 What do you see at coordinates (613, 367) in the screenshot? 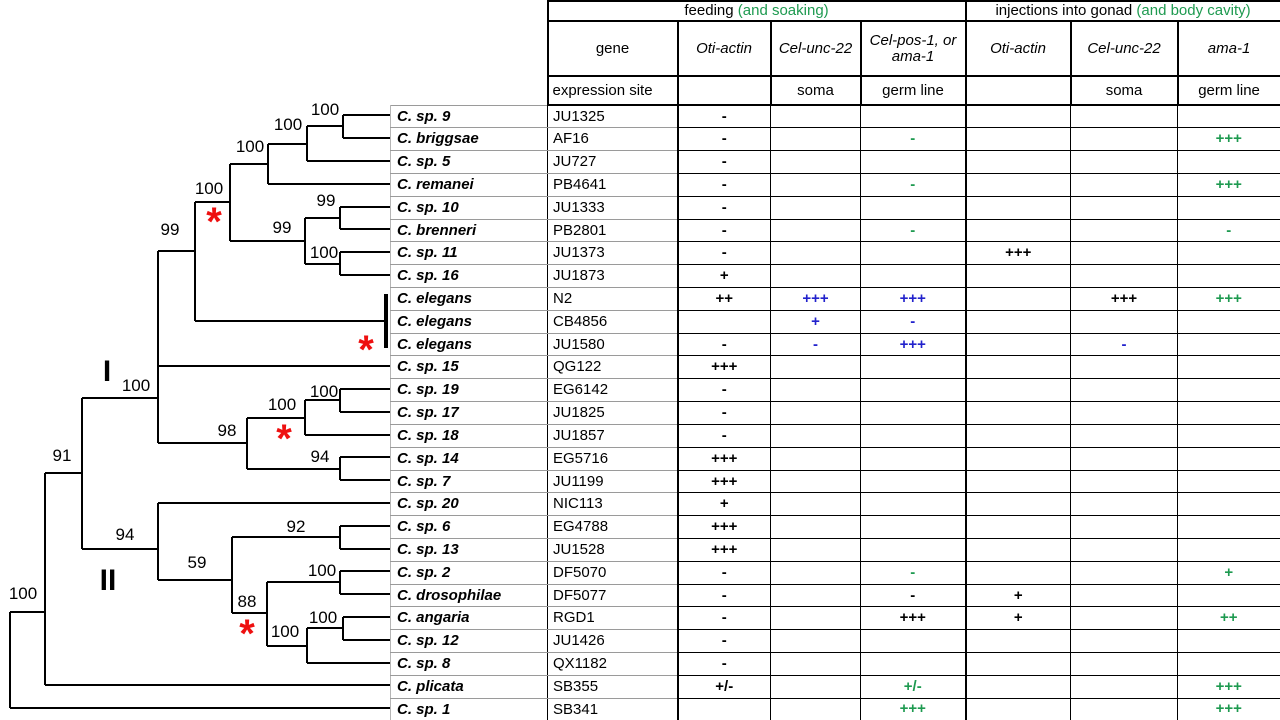
I see `strain-cell: QG122` at bounding box center [613, 367].